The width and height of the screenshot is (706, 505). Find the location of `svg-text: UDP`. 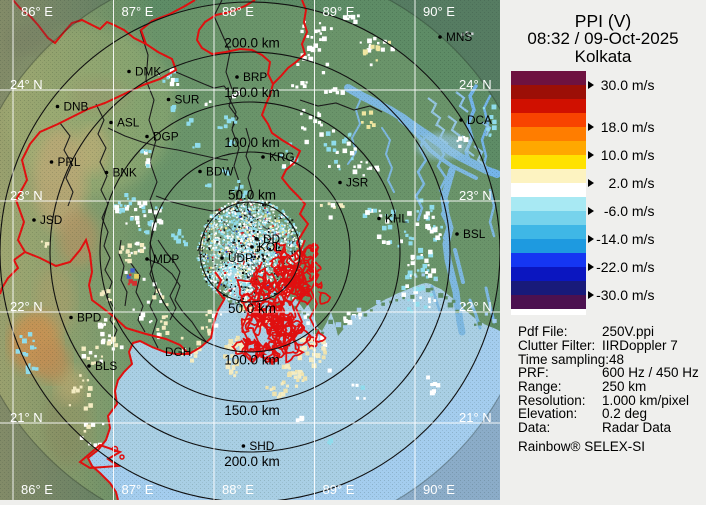

svg-text: UDP is located at coordinates (240, 258).